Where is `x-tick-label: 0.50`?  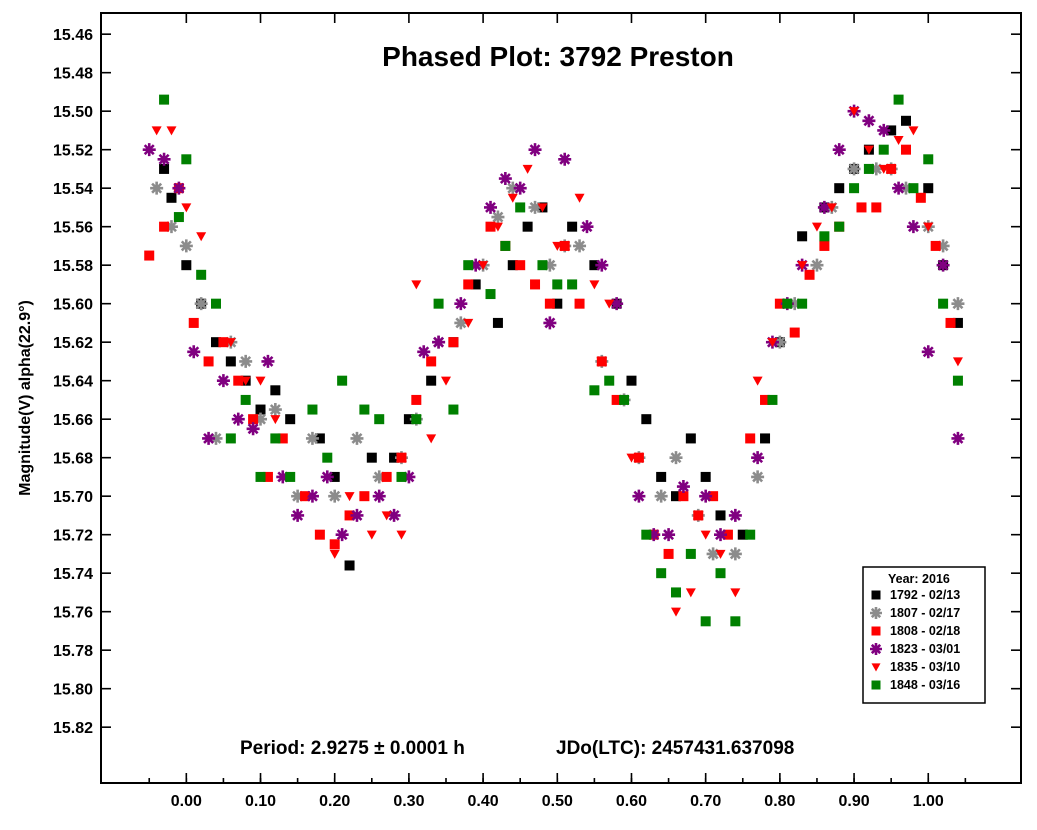 x-tick-label: 0.50 is located at coordinates (557, 801).